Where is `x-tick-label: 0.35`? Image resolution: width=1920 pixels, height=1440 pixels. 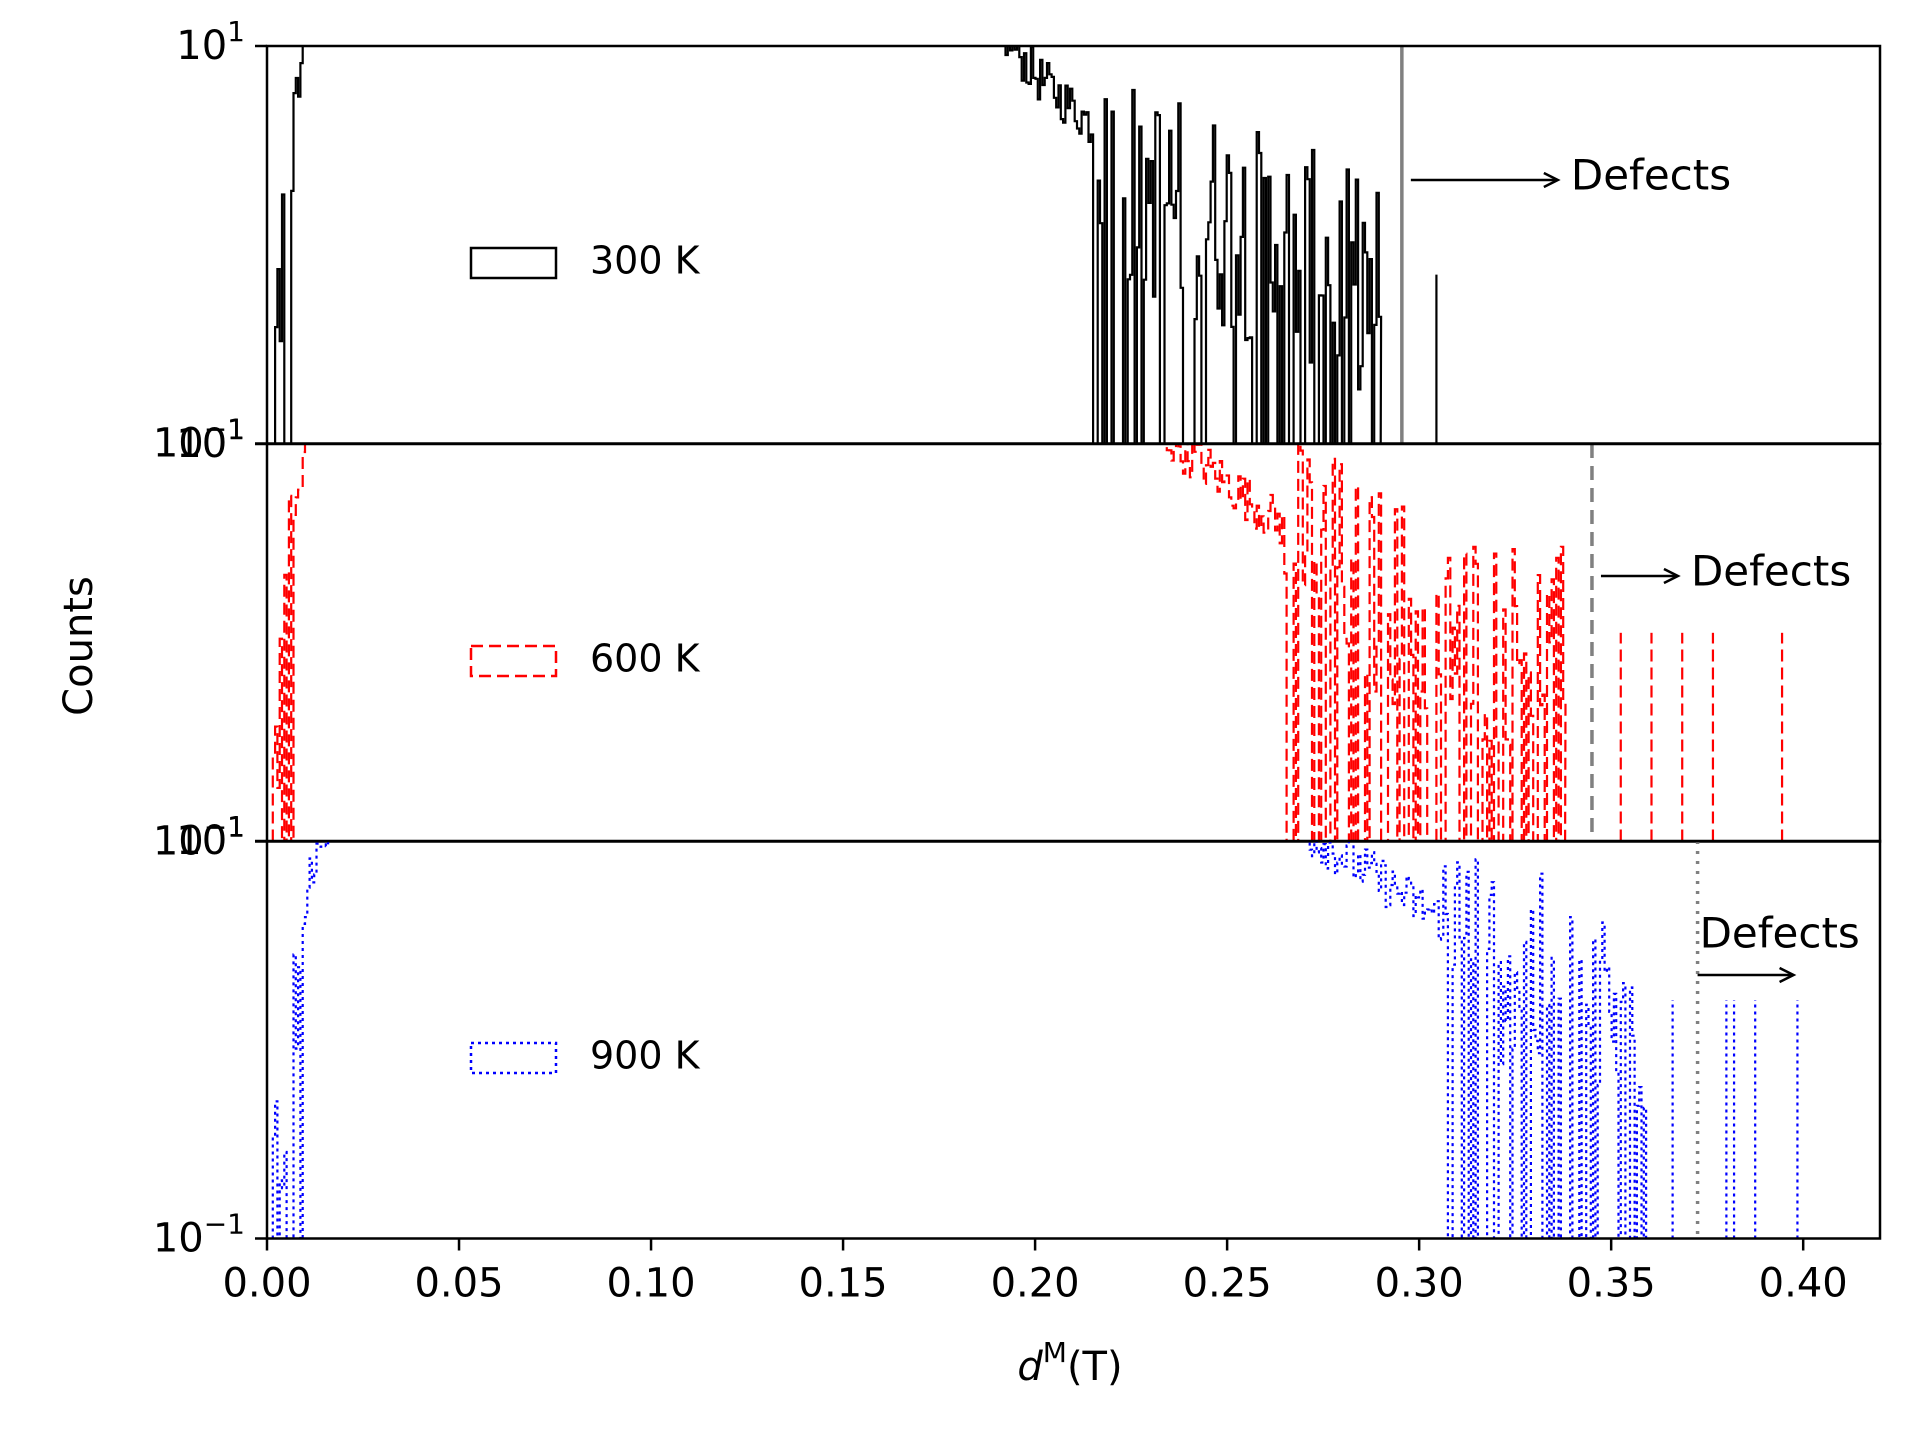 x-tick-label: 0.35 is located at coordinates (1611, 1284).